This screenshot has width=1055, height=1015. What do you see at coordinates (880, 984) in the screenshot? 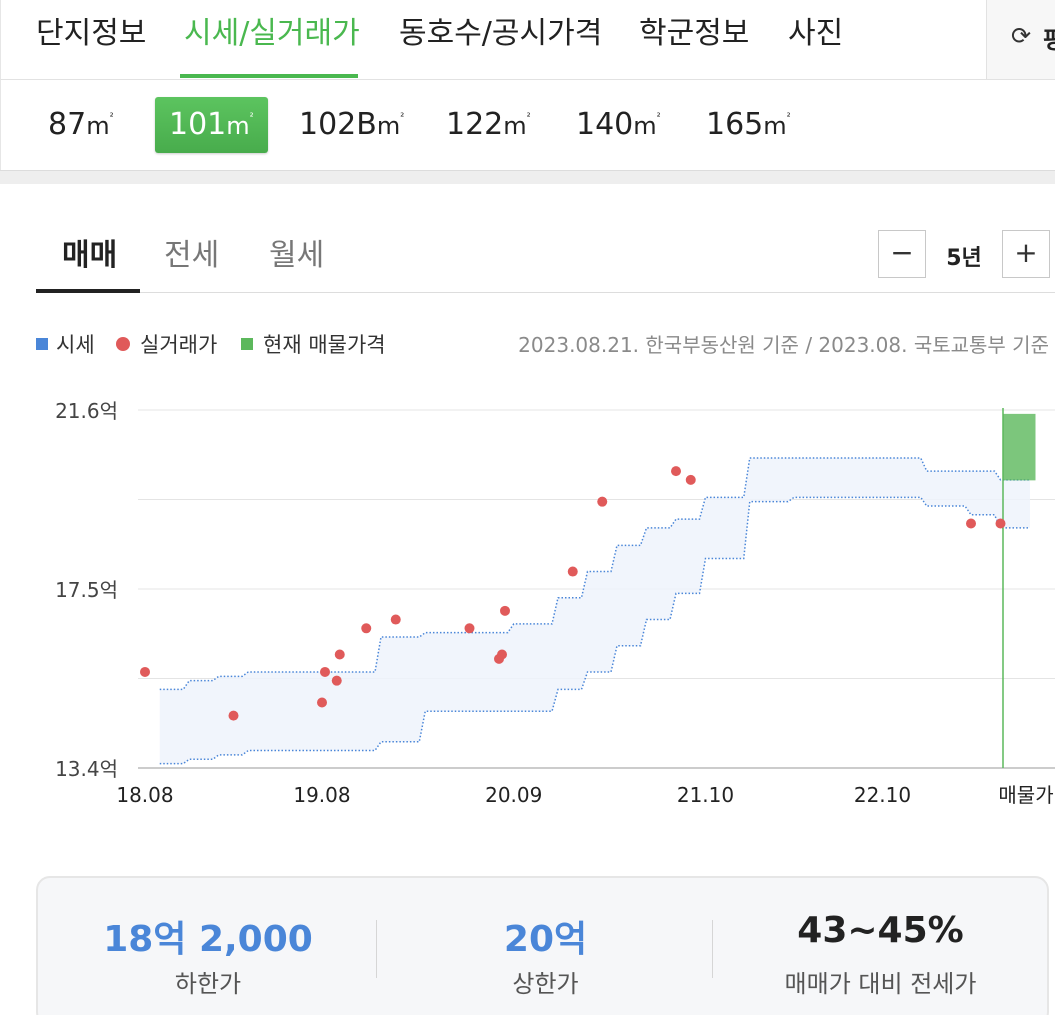
I see `jeonse-ratio-label: 매매가 대비 전세가` at bounding box center [880, 984].